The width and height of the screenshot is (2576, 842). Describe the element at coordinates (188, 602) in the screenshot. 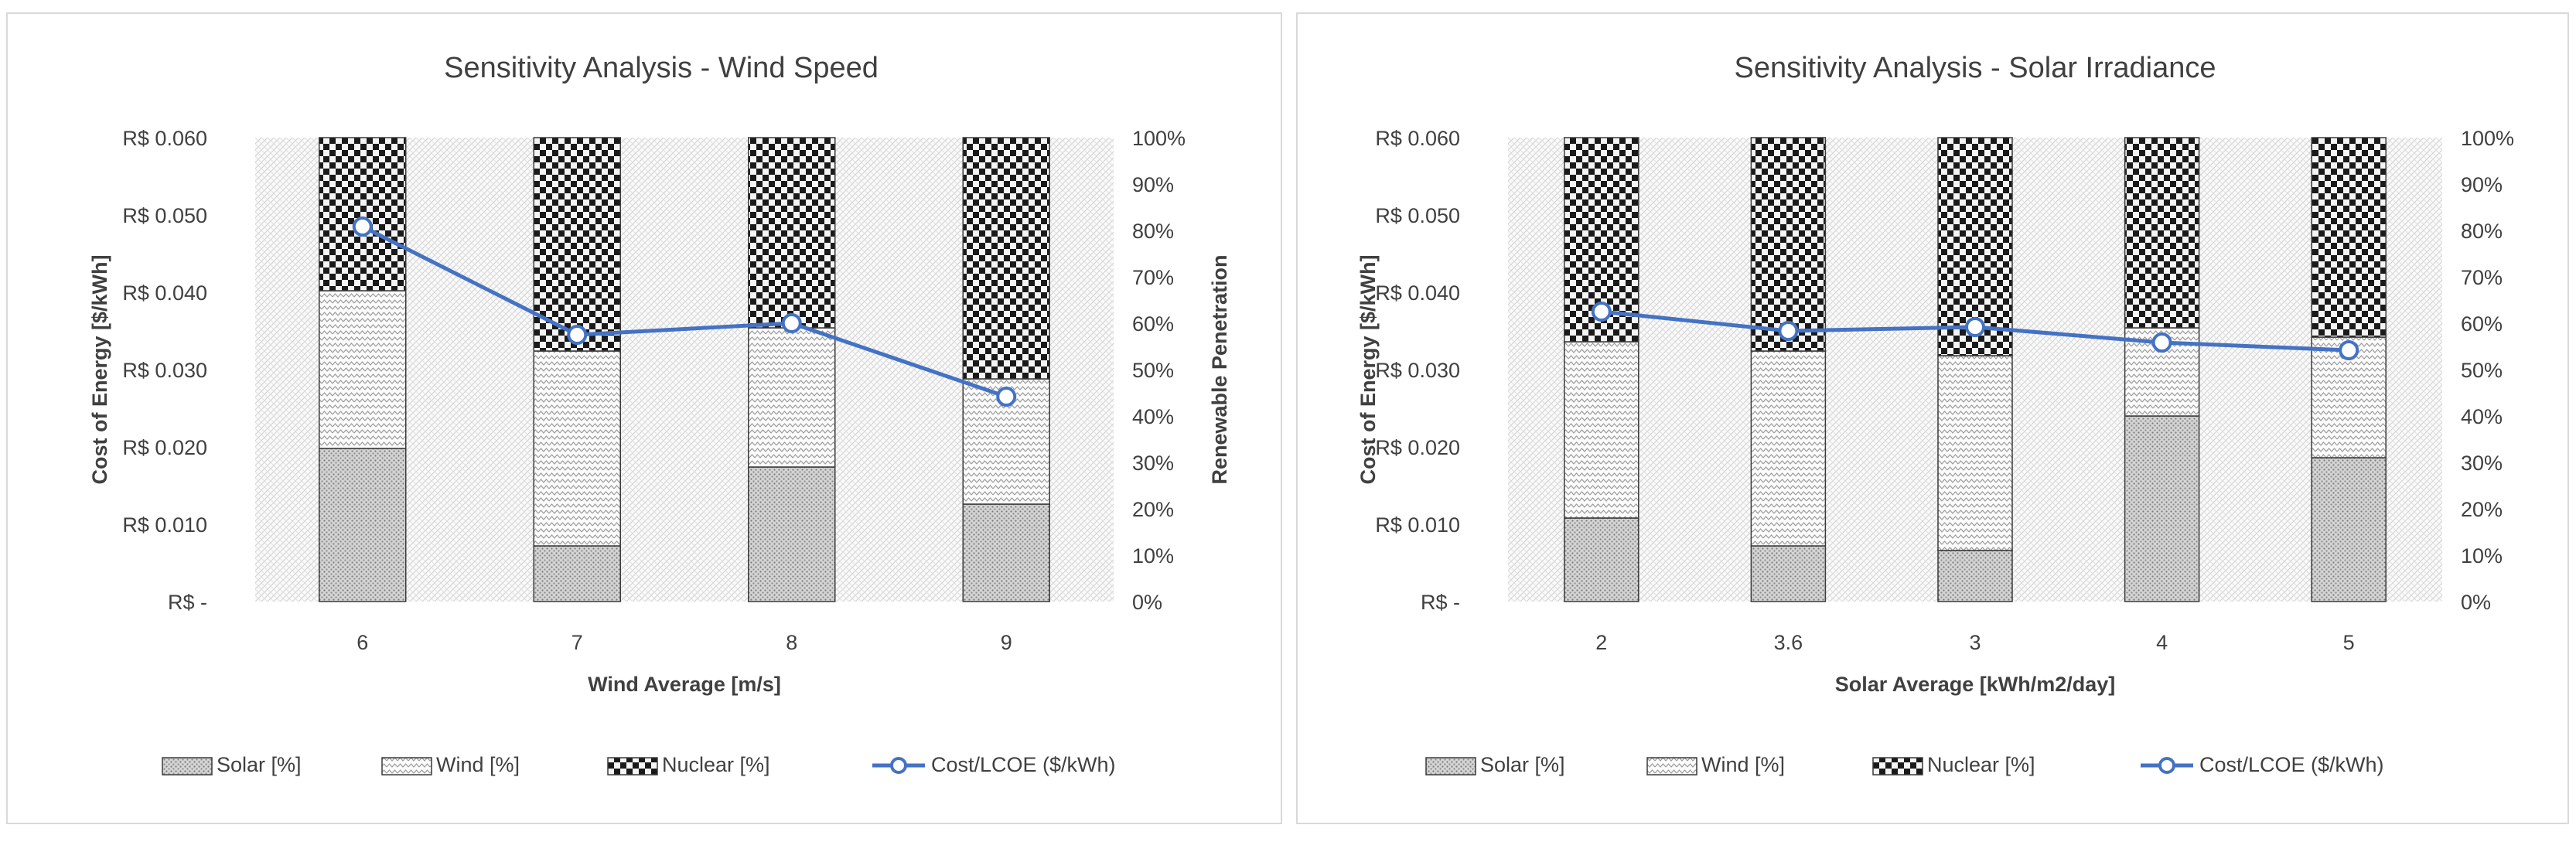

I see `y-tick-label: R$ -` at that location.